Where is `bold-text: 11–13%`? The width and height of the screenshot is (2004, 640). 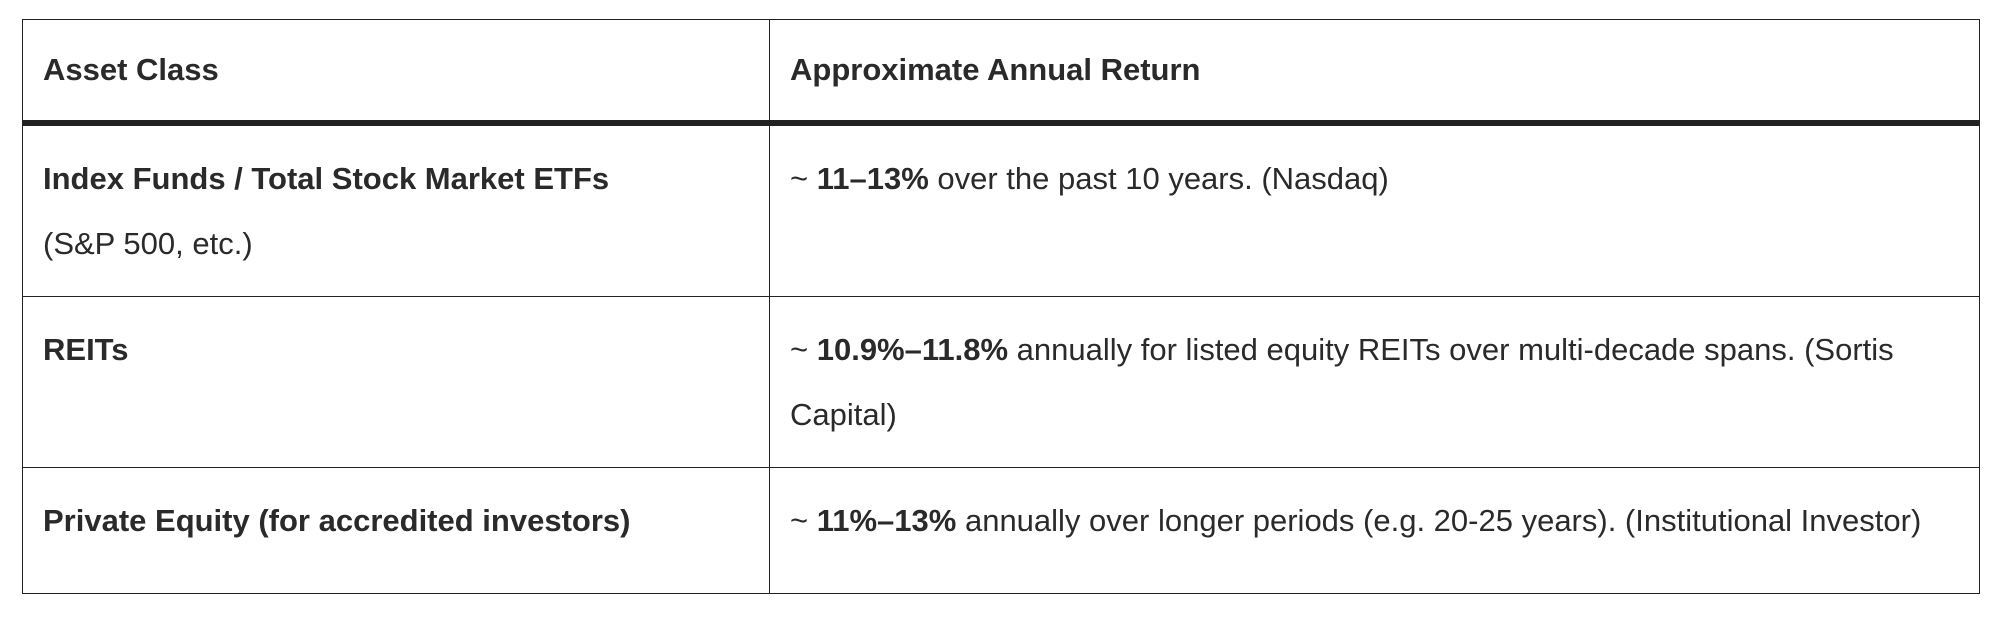
bold-text: 11–13% is located at coordinates (872, 178).